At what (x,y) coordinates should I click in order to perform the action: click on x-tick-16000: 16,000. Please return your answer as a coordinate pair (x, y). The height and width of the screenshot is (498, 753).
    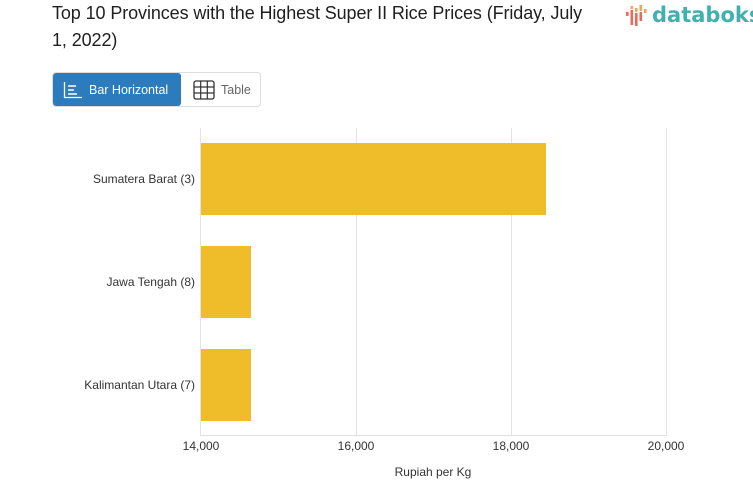
    Looking at the image, I should click on (356, 446).